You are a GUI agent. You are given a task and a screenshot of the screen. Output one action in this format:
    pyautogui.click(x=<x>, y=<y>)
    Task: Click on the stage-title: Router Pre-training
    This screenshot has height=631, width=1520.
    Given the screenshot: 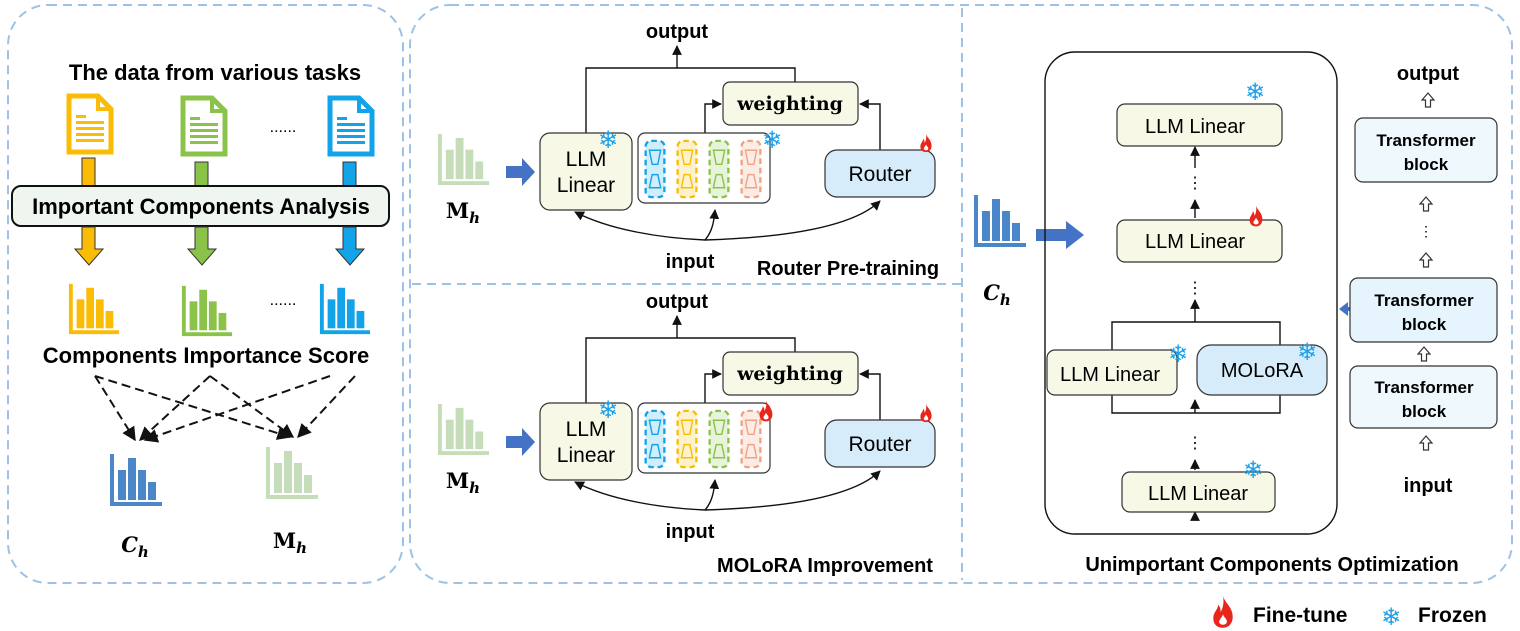 What is the action you would take?
    pyautogui.click(x=848, y=269)
    